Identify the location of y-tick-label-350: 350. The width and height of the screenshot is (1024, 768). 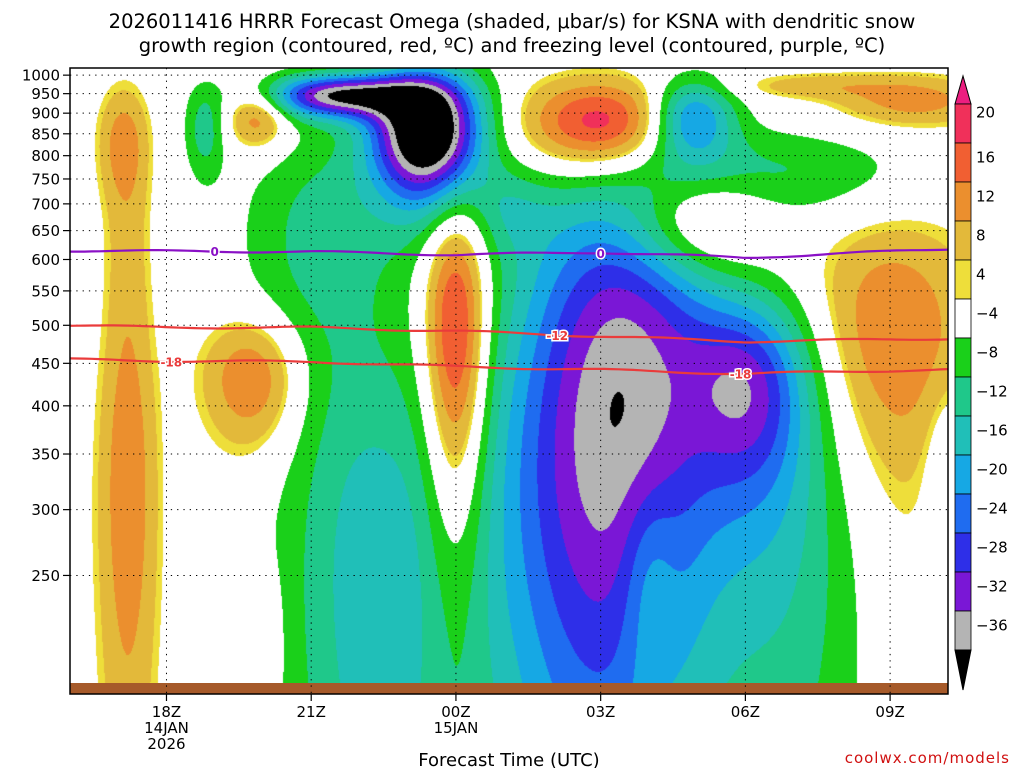
(45, 455).